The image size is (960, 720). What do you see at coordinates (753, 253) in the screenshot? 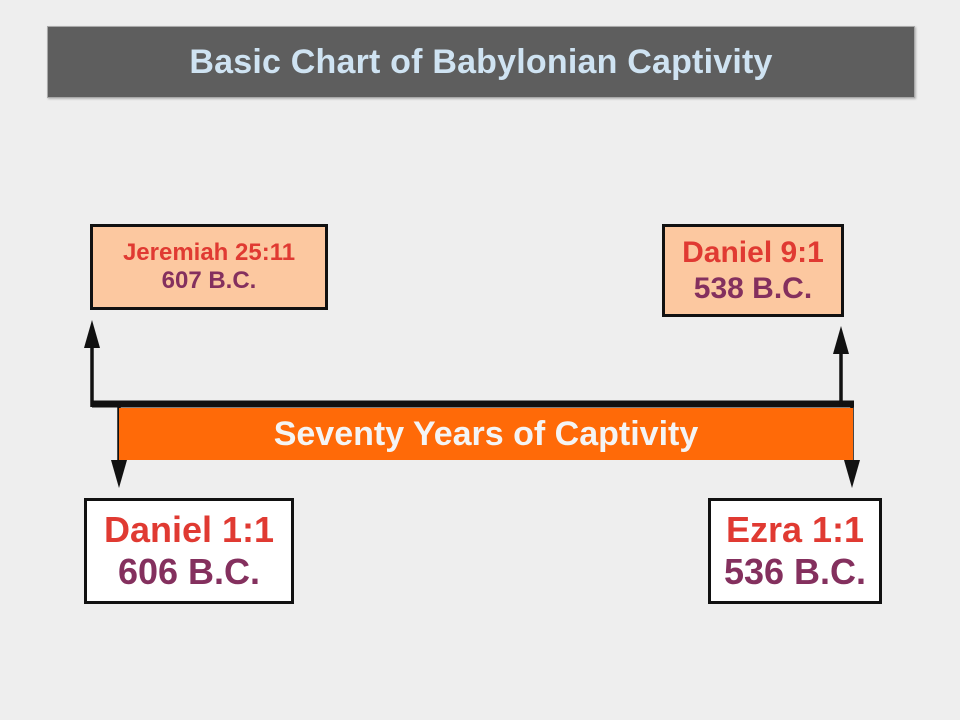
I see `daniel-9-1-reference-label: Daniel 9:1` at bounding box center [753, 253].